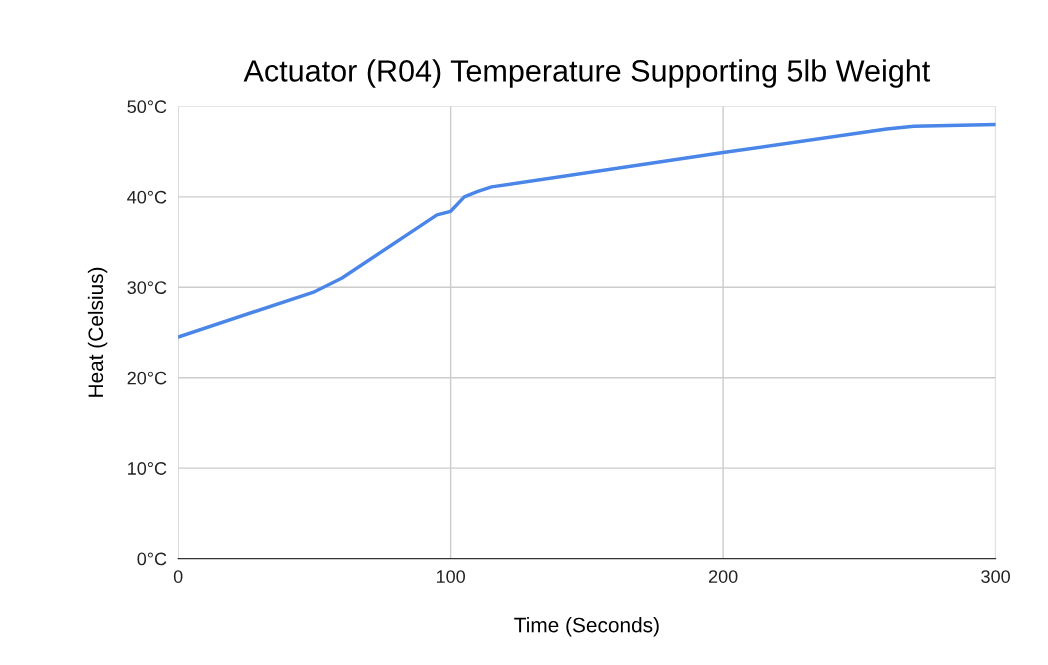 Image resolution: width=1048 pixels, height=665 pixels. Describe the element at coordinates (147, 287) in the screenshot. I see `y-tick-label: 30°C` at that location.